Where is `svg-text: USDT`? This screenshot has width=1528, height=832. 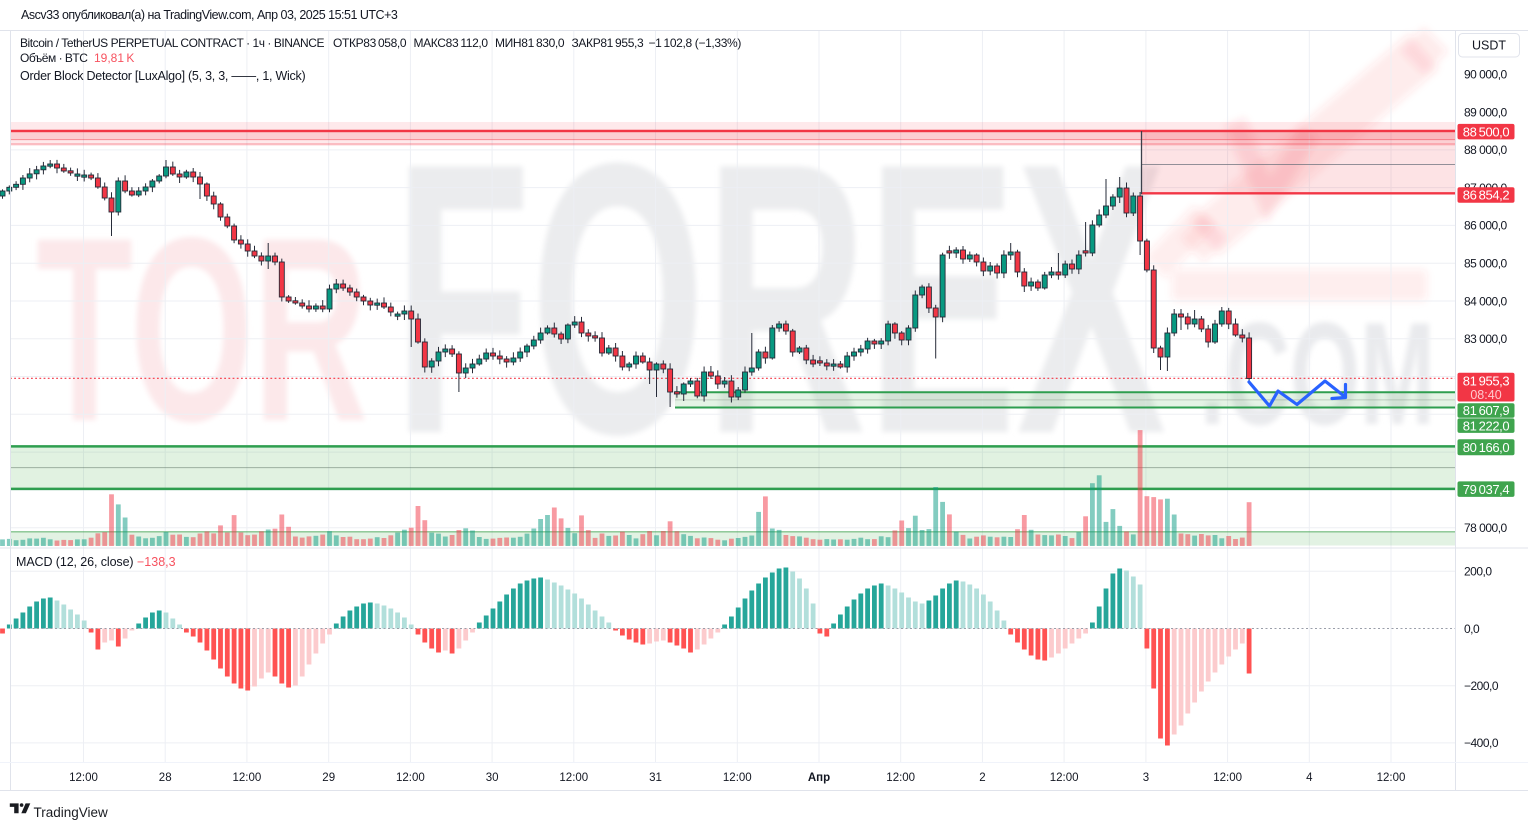 svg-text: USDT is located at coordinates (1489, 46).